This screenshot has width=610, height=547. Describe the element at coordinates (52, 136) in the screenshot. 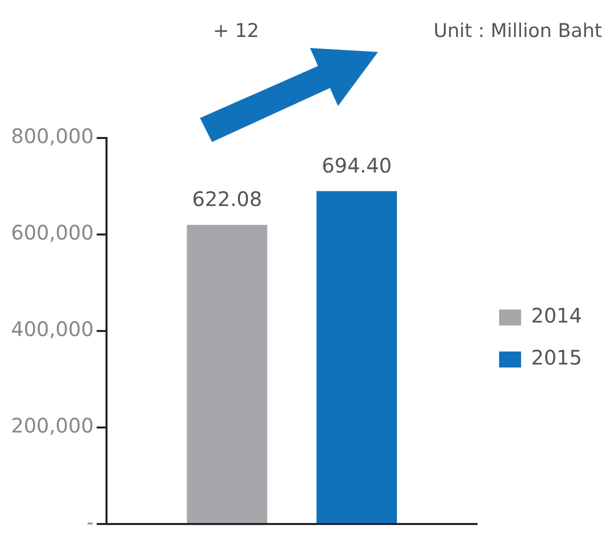

I see `y-tick-label: 800,000` at that location.